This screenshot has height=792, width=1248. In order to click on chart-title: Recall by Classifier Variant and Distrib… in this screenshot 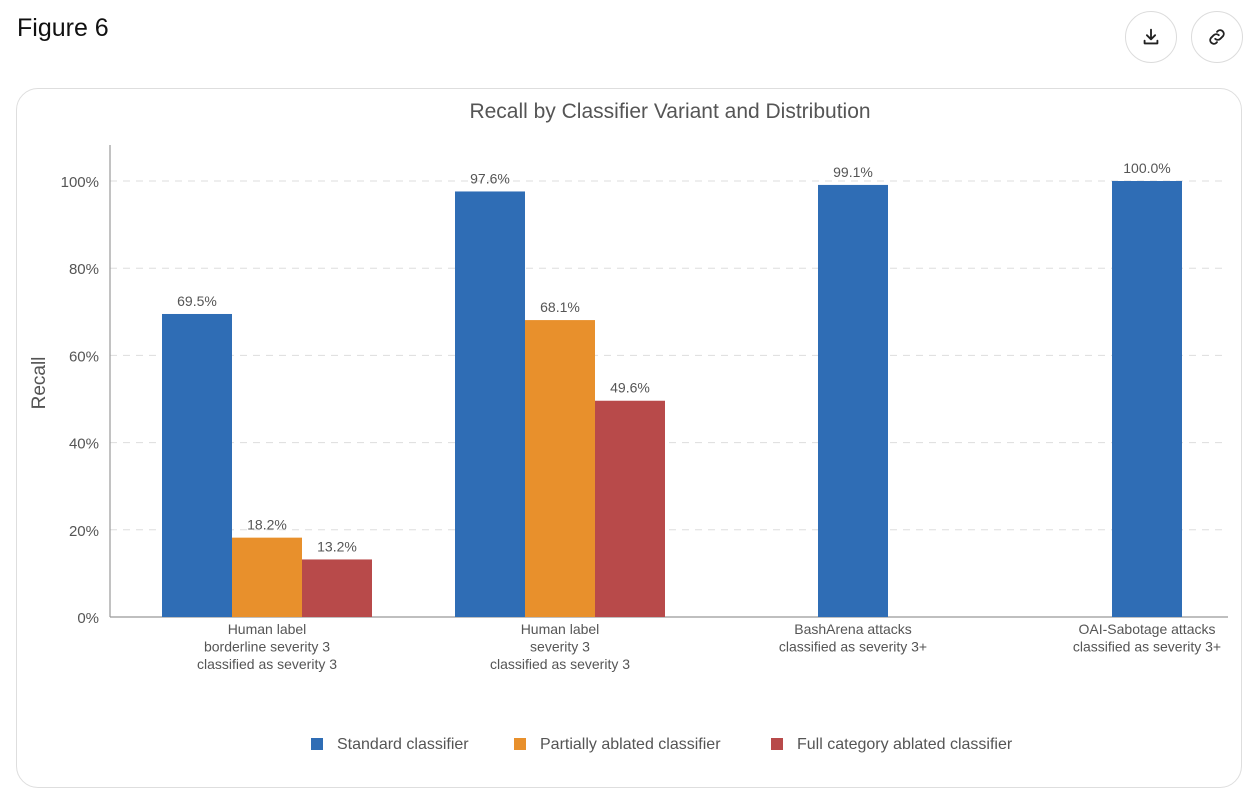, I will do `click(669, 111)`.